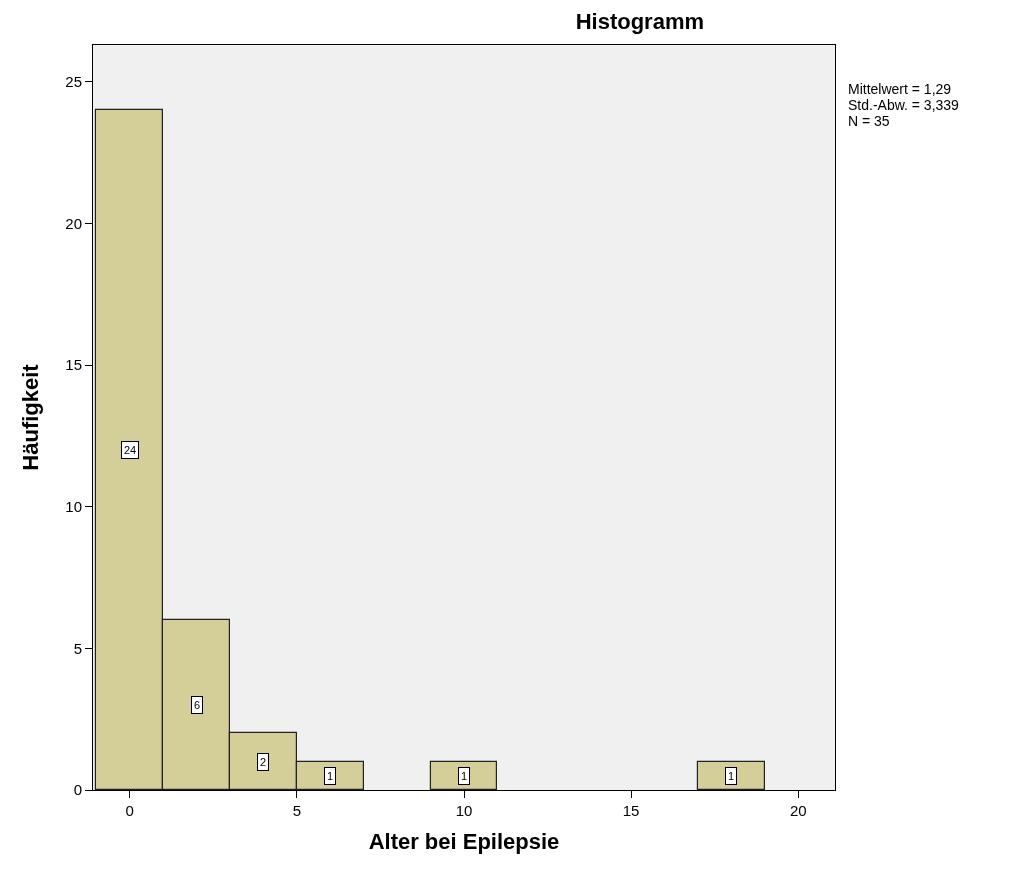  What do you see at coordinates (197, 705) in the screenshot?
I see `data-label: 6` at bounding box center [197, 705].